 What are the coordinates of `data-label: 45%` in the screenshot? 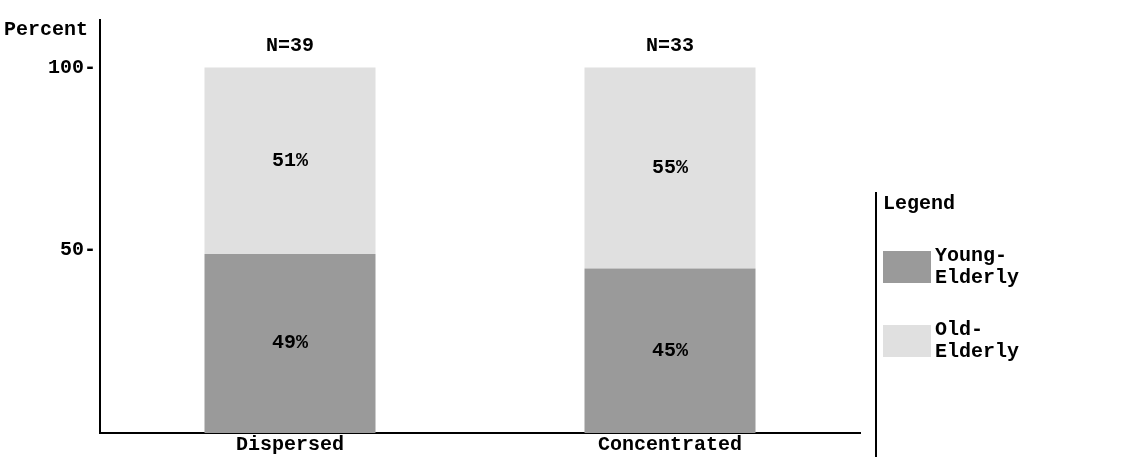 It's located at (670, 350).